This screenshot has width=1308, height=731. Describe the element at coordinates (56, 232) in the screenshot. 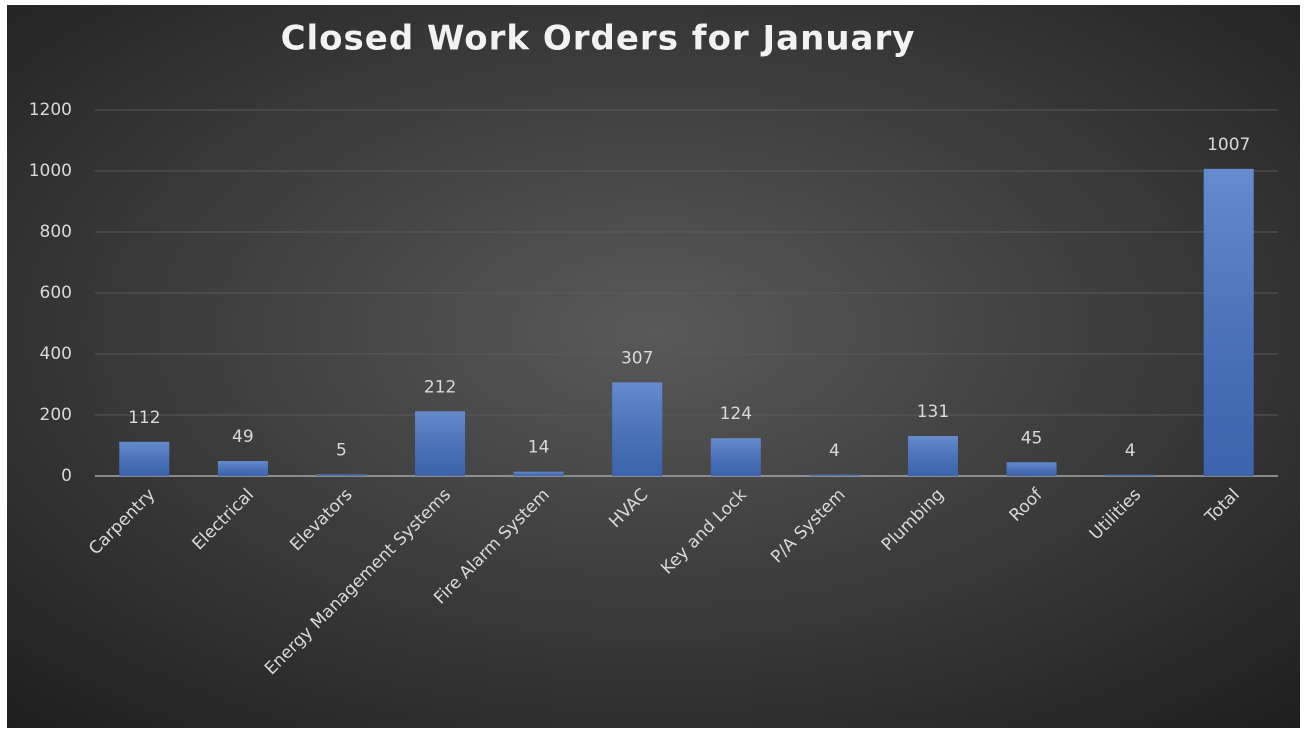

I see `y-tick-label: 800` at that location.